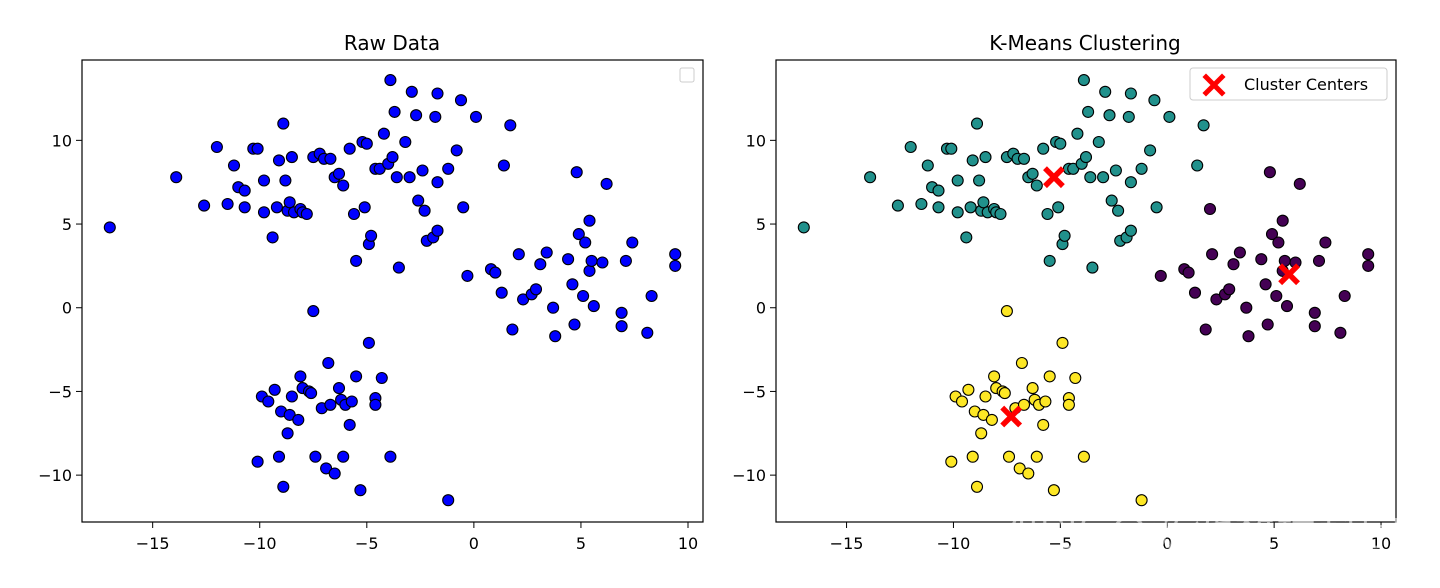  I want to click on x-tick-label: −5, so click(1061, 543).